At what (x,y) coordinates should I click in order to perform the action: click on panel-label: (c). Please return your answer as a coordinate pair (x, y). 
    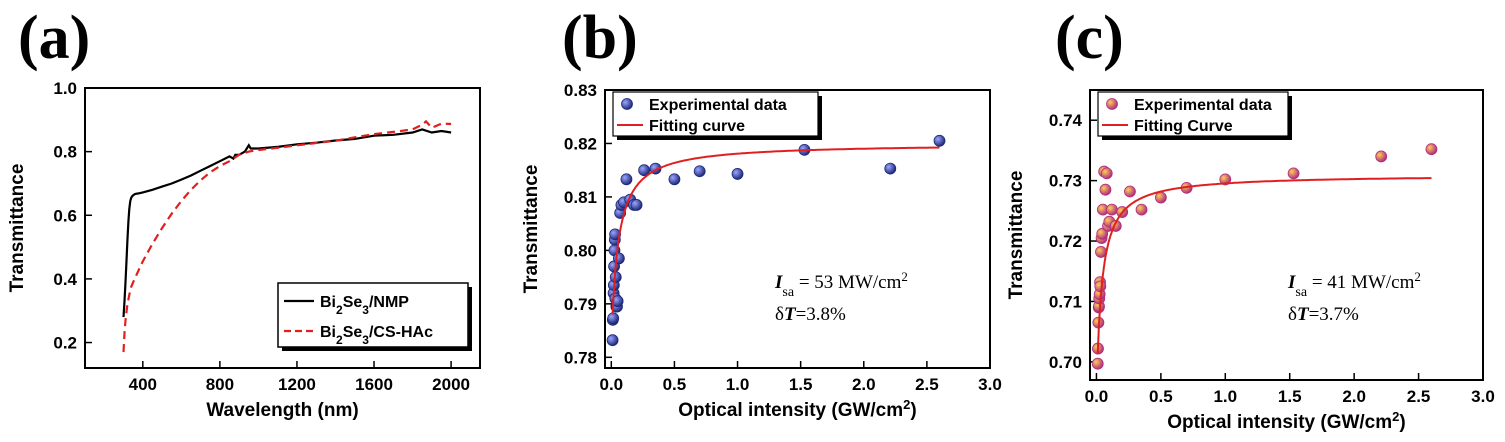
    Looking at the image, I should click on (1089, 38).